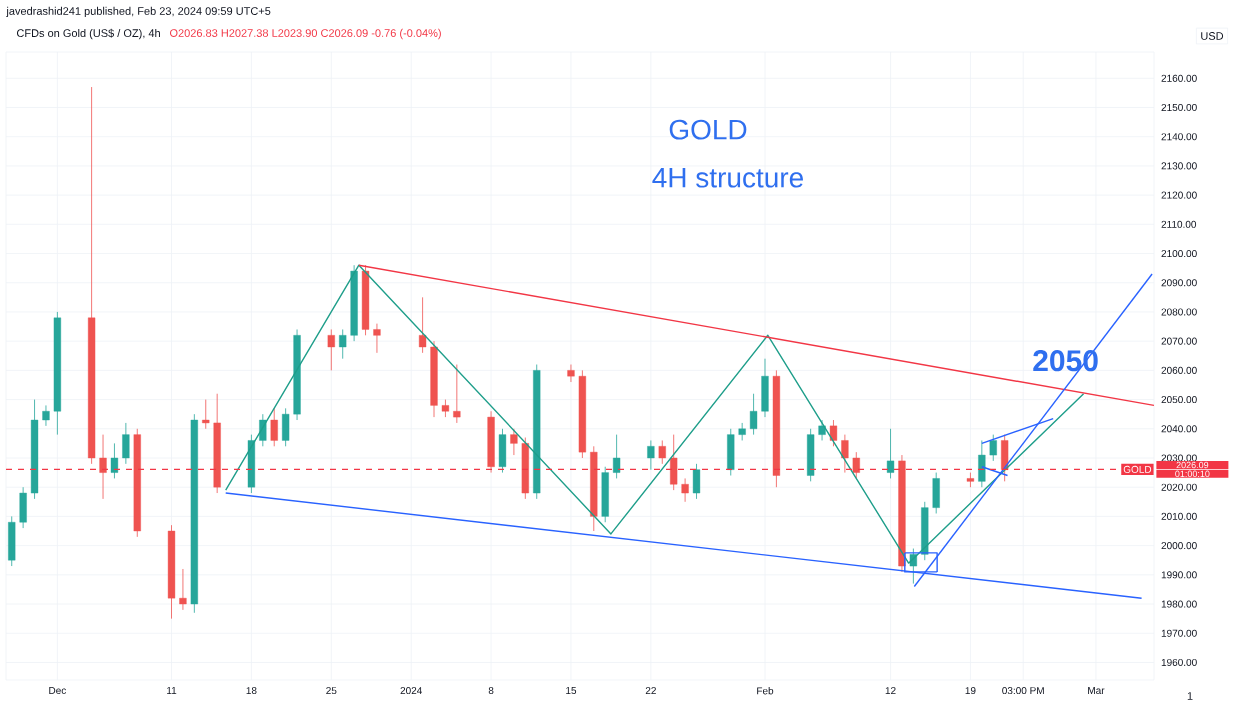 Image resolution: width=1250 pixels, height=728 pixels. Describe the element at coordinates (727, 178) in the screenshot. I see `text: 4H structure` at that location.